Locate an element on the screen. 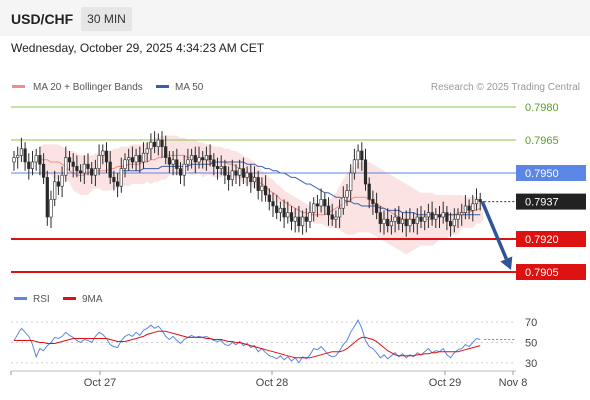  time-label-2: Oct 29 is located at coordinates (445, 383).